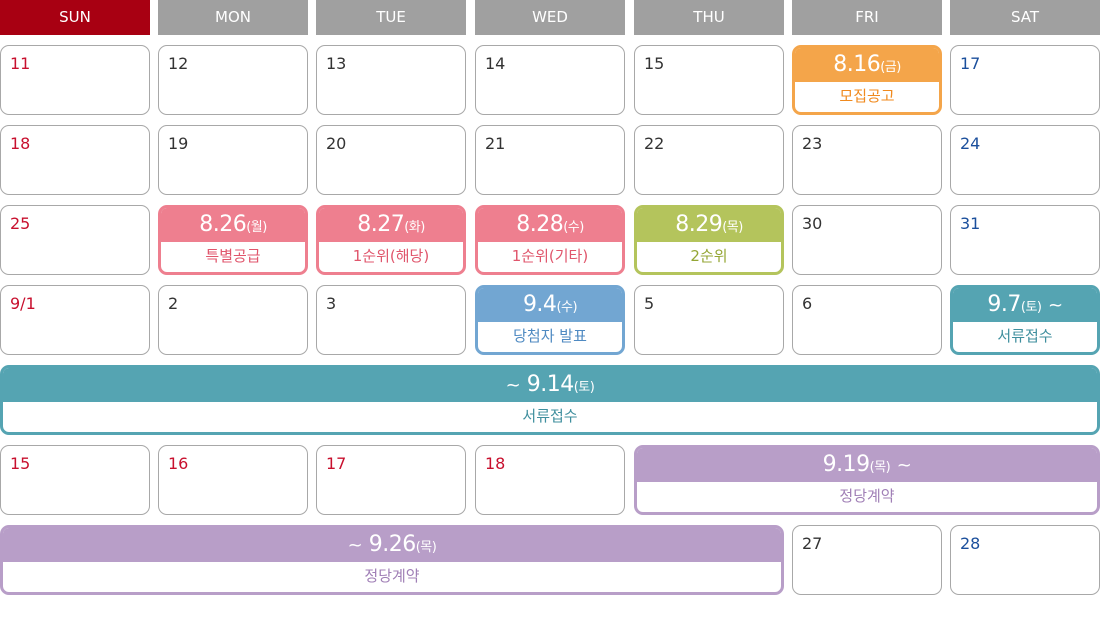 Image resolution: width=1100 pixels, height=620 pixels. What do you see at coordinates (970, 143) in the screenshot?
I see `day-number: 24` at bounding box center [970, 143].